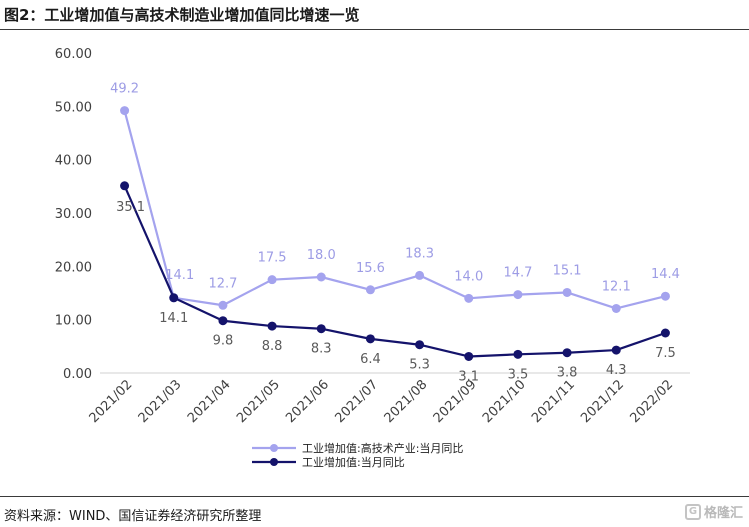  I want to click on data-label-industrial: 35.1, so click(130, 207).